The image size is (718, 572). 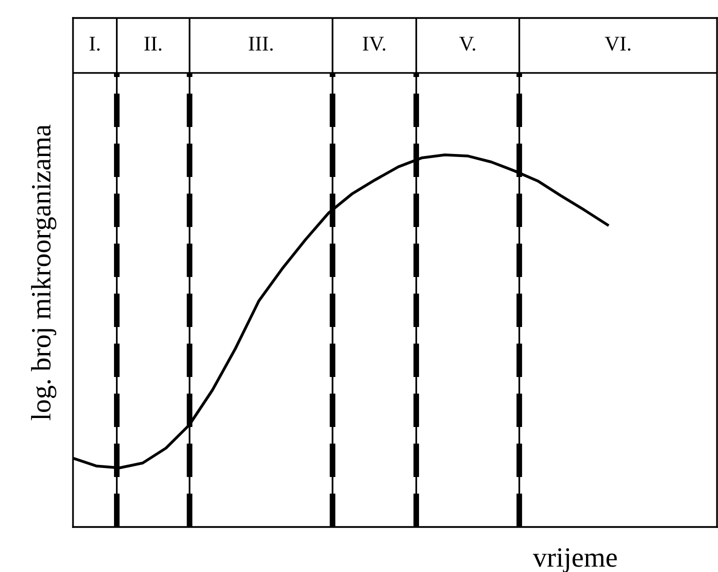 What do you see at coordinates (260, 43) in the screenshot?
I see `text: III.` at bounding box center [260, 43].